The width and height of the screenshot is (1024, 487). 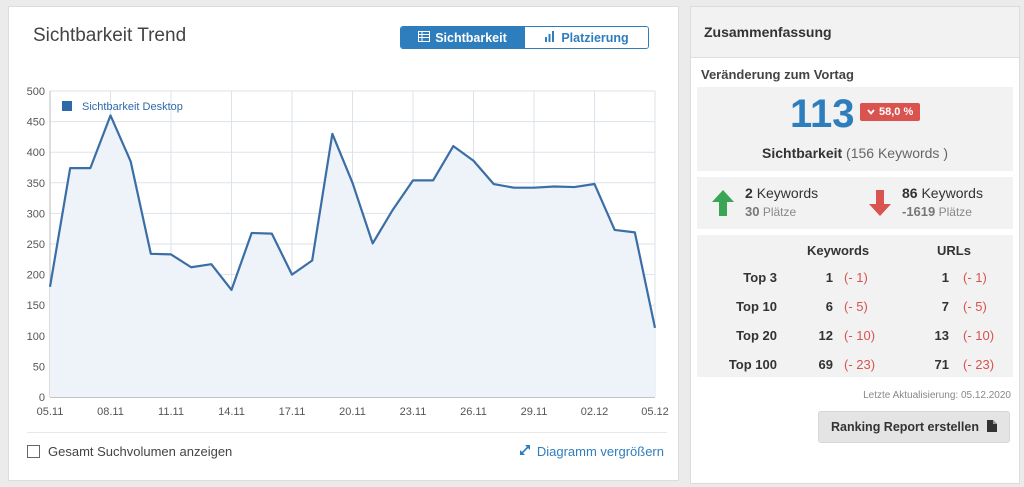 What do you see at coordinates (779, 212) in the screenshot?
I see `up-places-label: Plätze` at bounding box center [779, 212].